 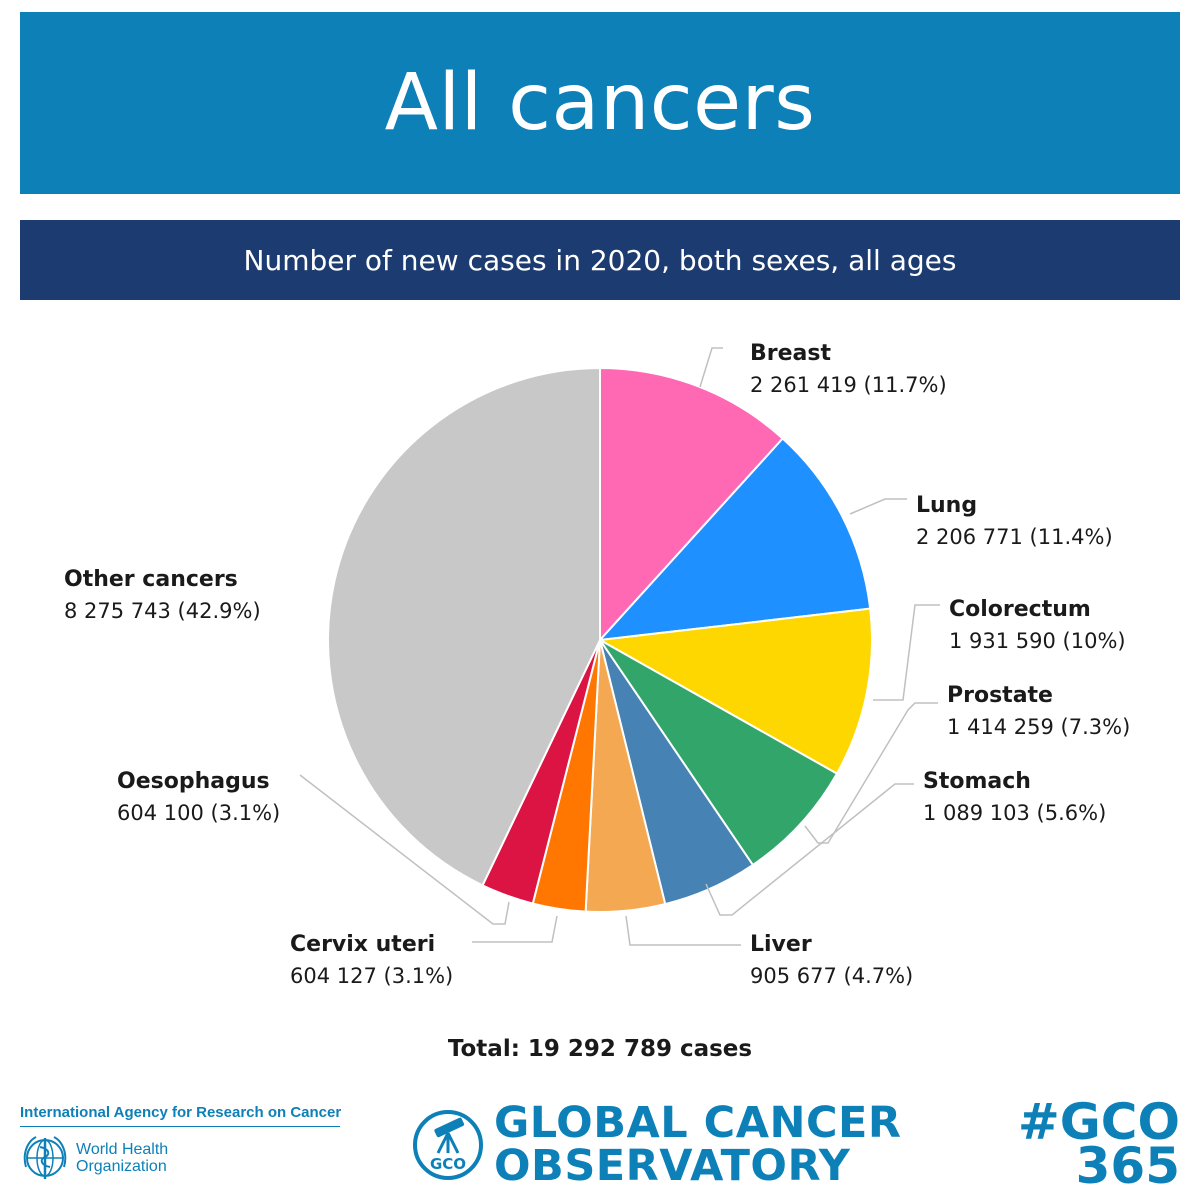 What do you see at coordinates (1127, 1166) in the screenshot?
I see `hashtag-line2: 365` at bounding box center [1127, 1166].